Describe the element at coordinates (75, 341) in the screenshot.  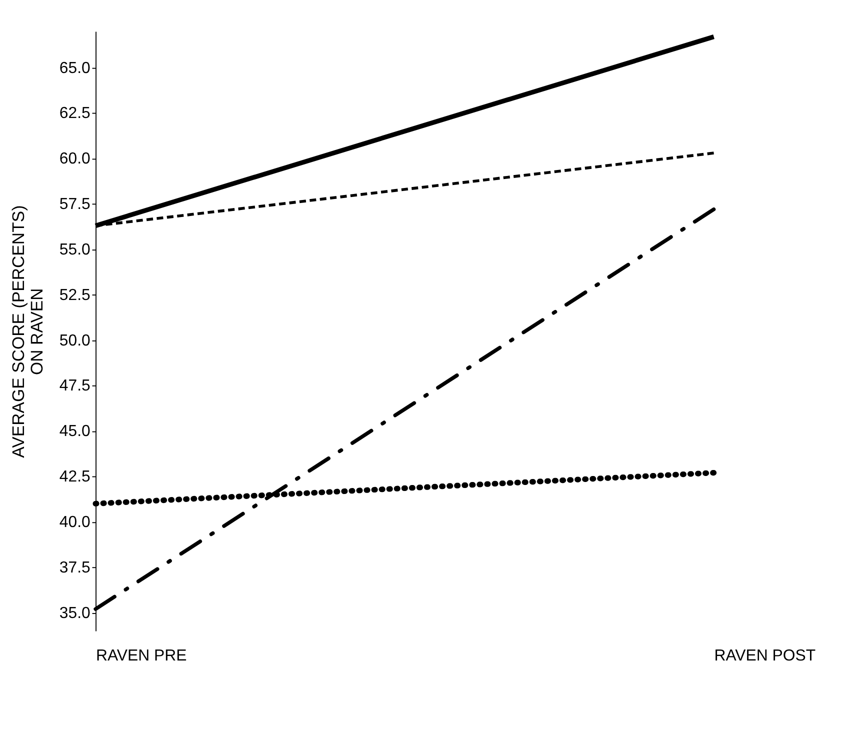
I see `y-tick-label: 50.0` at that location.